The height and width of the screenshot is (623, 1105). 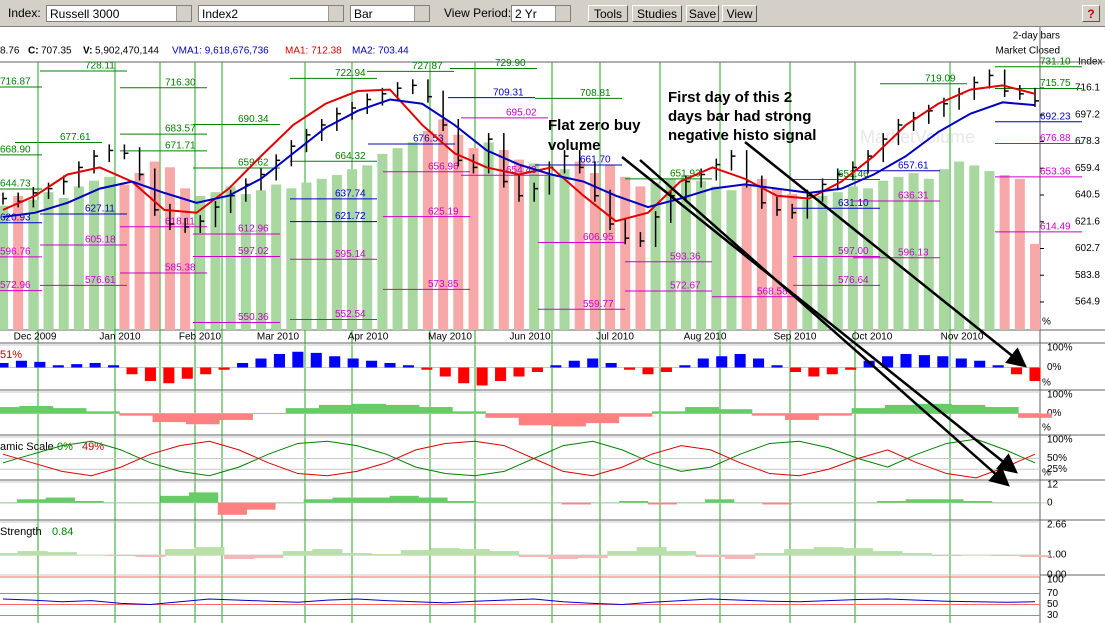 I want to click on panel-label: 0%, so click(x=65, y=447).